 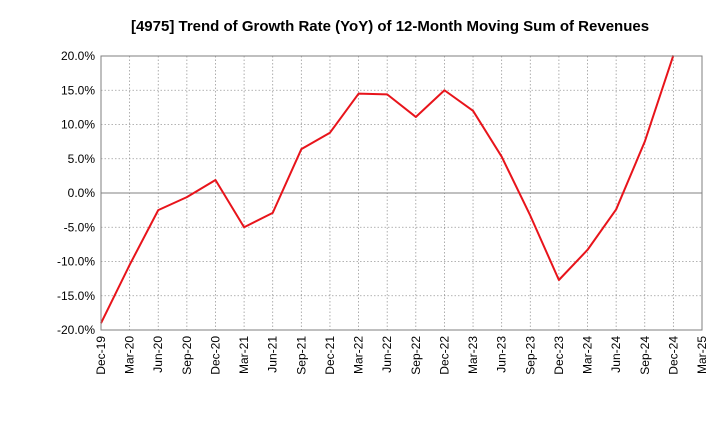 What do you see at coordinates (387, 354) in the screenshot?
I see `x-tick-label: Jun-22` at bounding box center [387, 354].